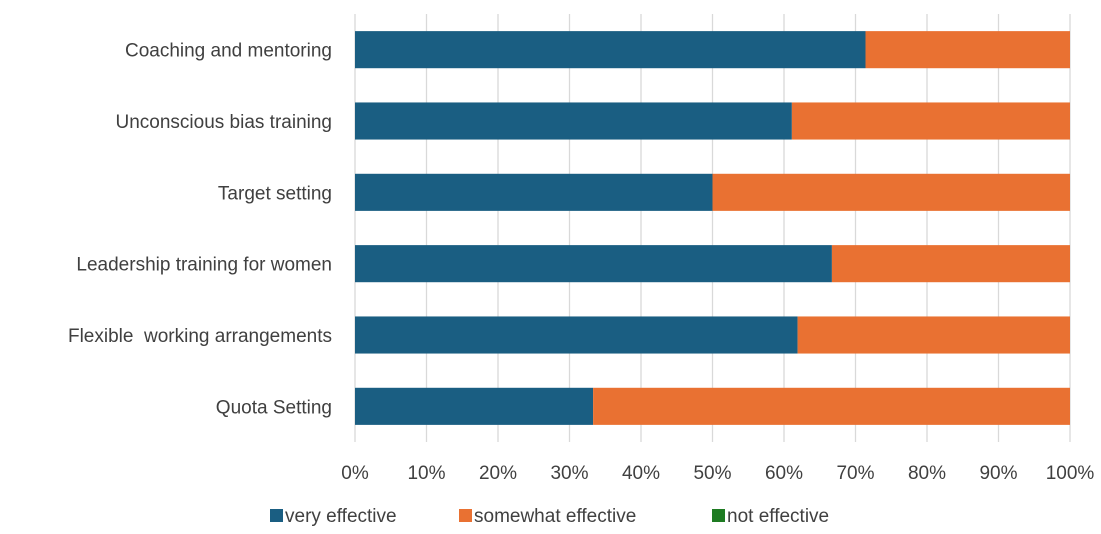  What do you see at coordinates (712, 473) in the screenshot?
I see `x-tick-label: 50%` at bounding box center [712, 473].